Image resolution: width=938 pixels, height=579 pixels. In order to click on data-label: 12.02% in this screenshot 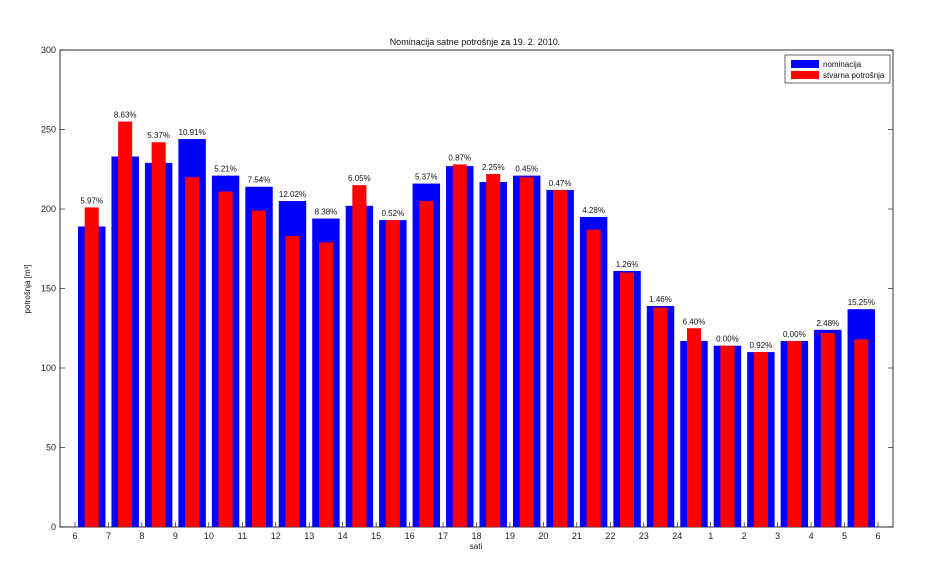, I will do `click(292, 194)`.